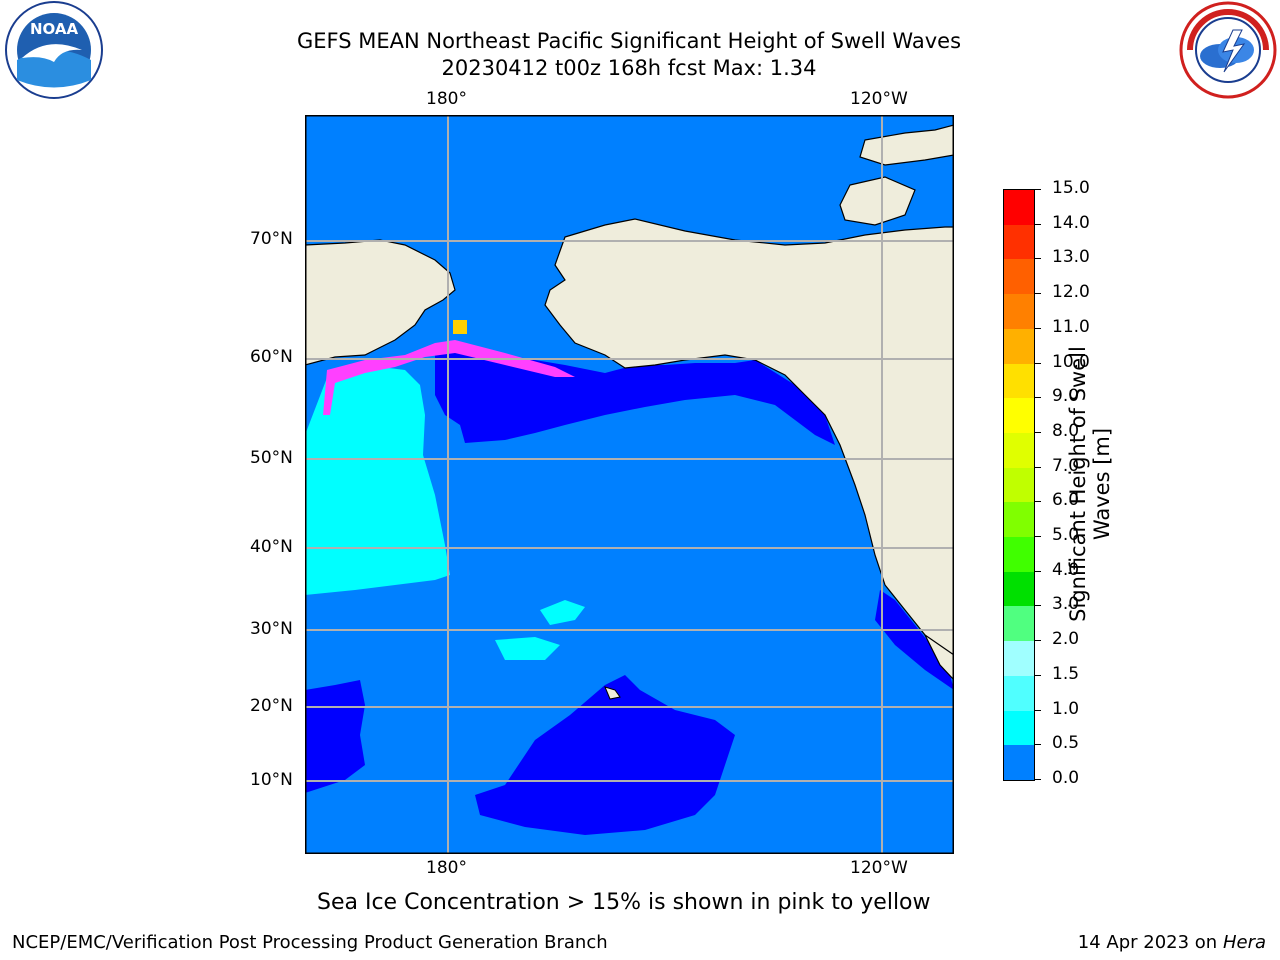  What do you see at coordinates (271, 706) in the screenshot?
I see `lat-label-20n: 20°N` at bounding box center [271, 706].